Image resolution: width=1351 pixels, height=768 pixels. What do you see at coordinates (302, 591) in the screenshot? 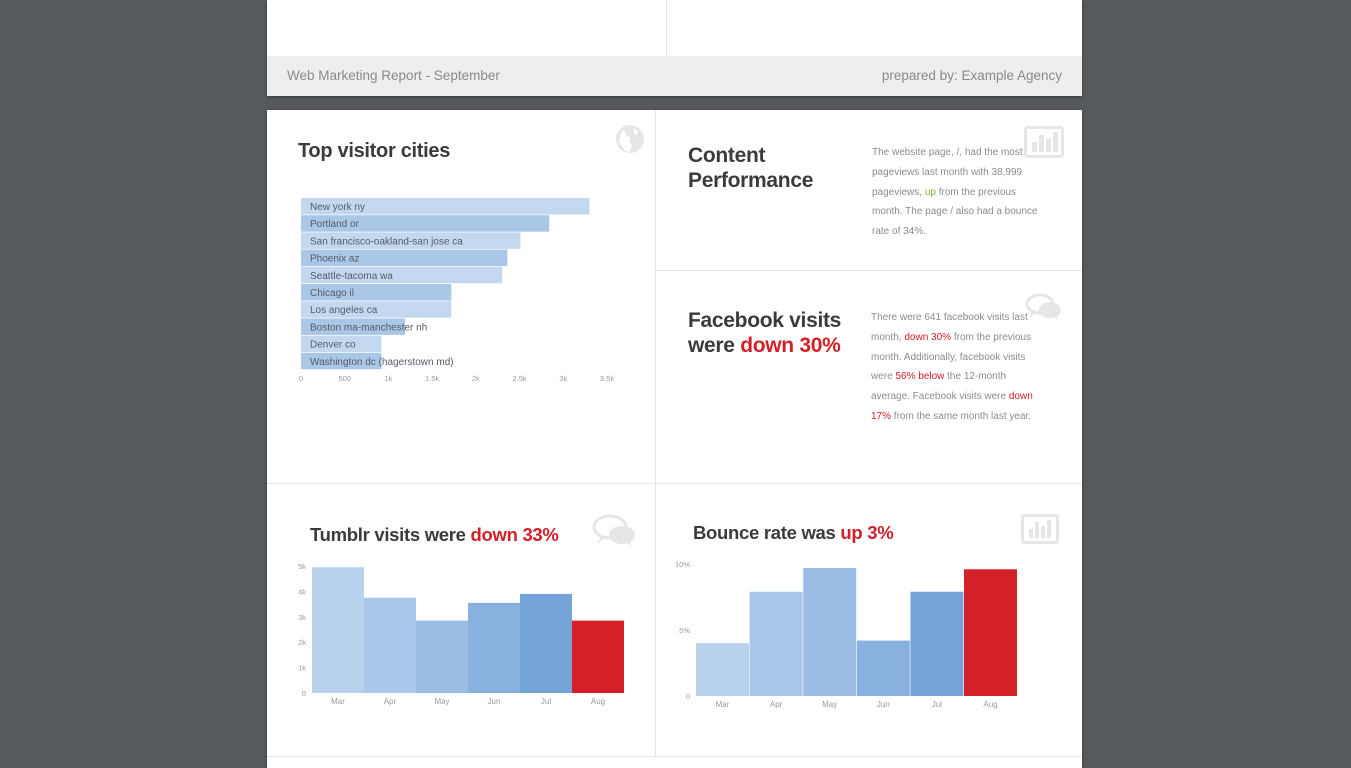
I see `y-tick-label: 4k` at bounding box center [302, 591].